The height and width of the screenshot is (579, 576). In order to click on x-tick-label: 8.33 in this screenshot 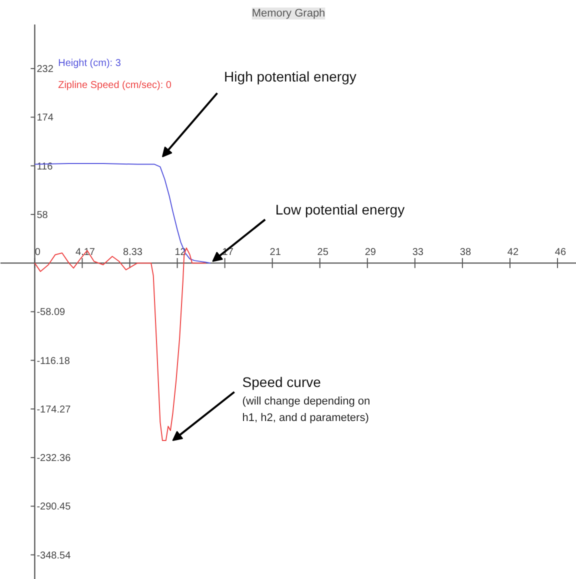, I will do `click(133, 252)`.